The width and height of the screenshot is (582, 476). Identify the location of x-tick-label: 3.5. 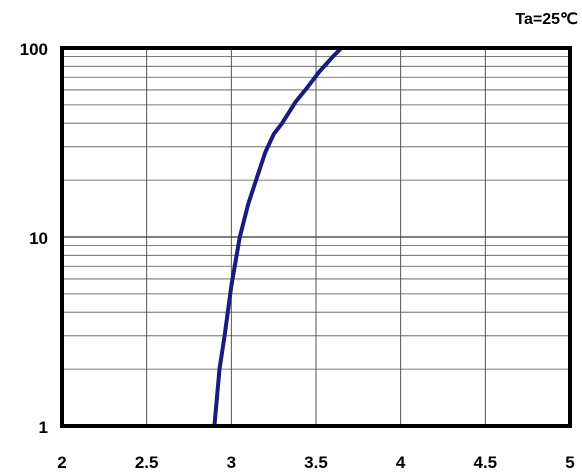
(316, 462).